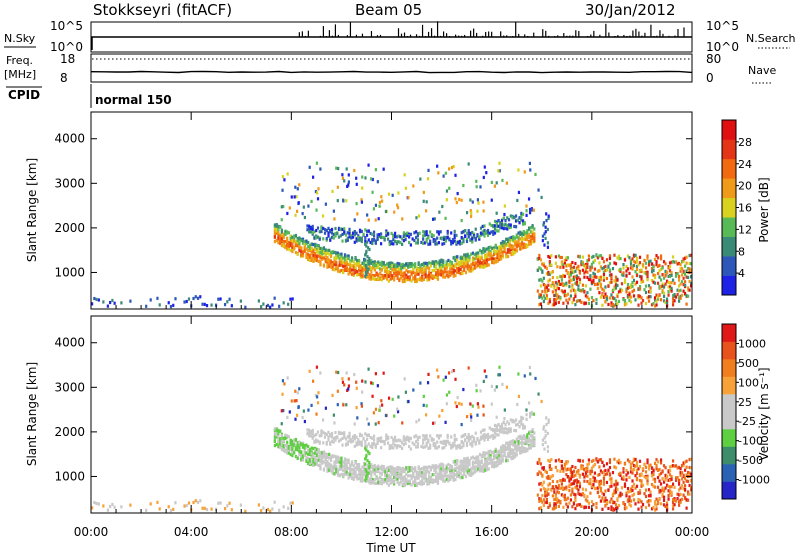 This screenshot has width=800, height=558. I want to click on colorbar-swatch, so click(729, 169).